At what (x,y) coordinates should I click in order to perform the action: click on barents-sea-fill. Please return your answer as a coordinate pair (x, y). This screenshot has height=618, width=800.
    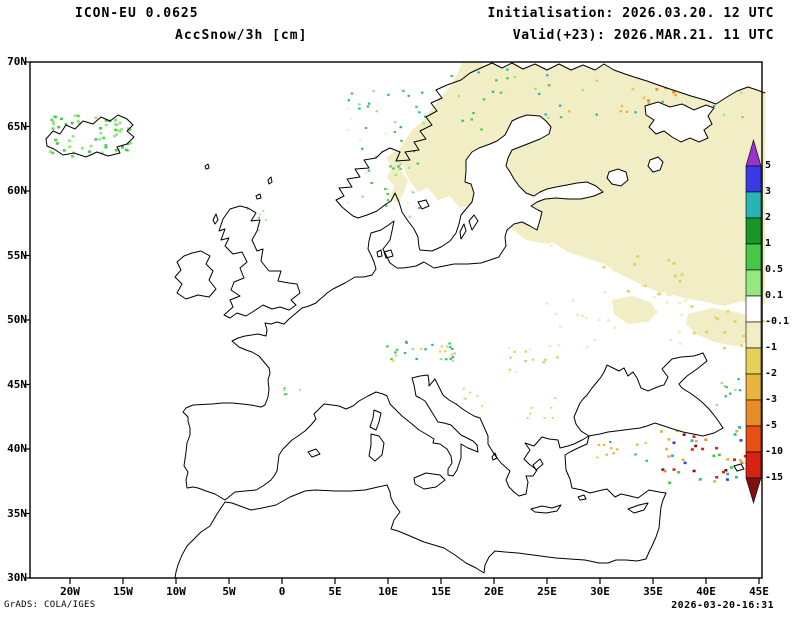
    Looking at the image, I should click on (624, 83).